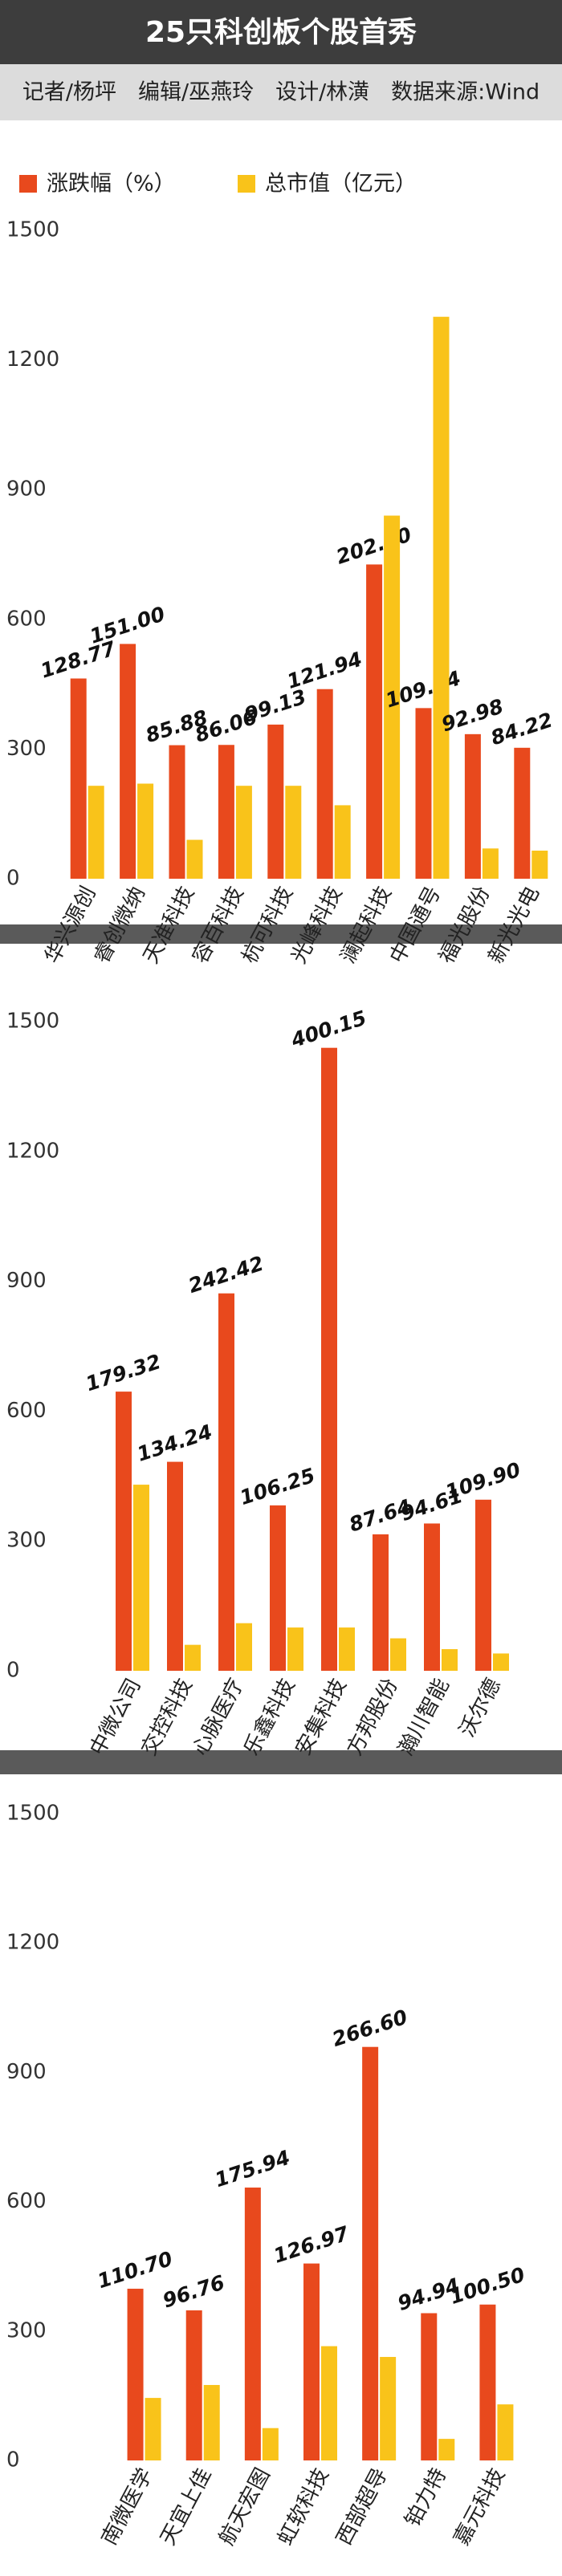 Image resolution: width=562 pixels, height=2576 pixels. I want to click on value-label: 175.94, so click(252, 2169).